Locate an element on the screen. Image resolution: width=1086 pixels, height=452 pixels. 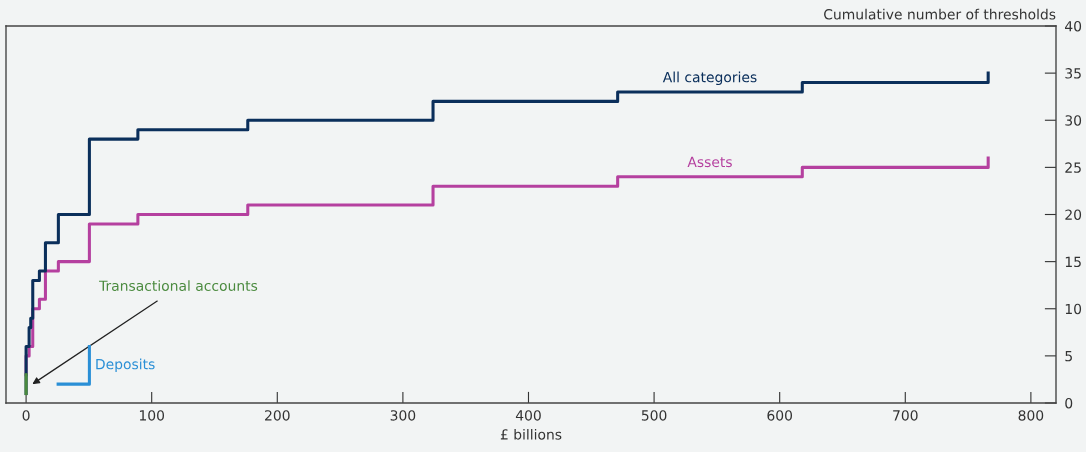
x-axis-title: £ billions is located at coordinates (531, 434).